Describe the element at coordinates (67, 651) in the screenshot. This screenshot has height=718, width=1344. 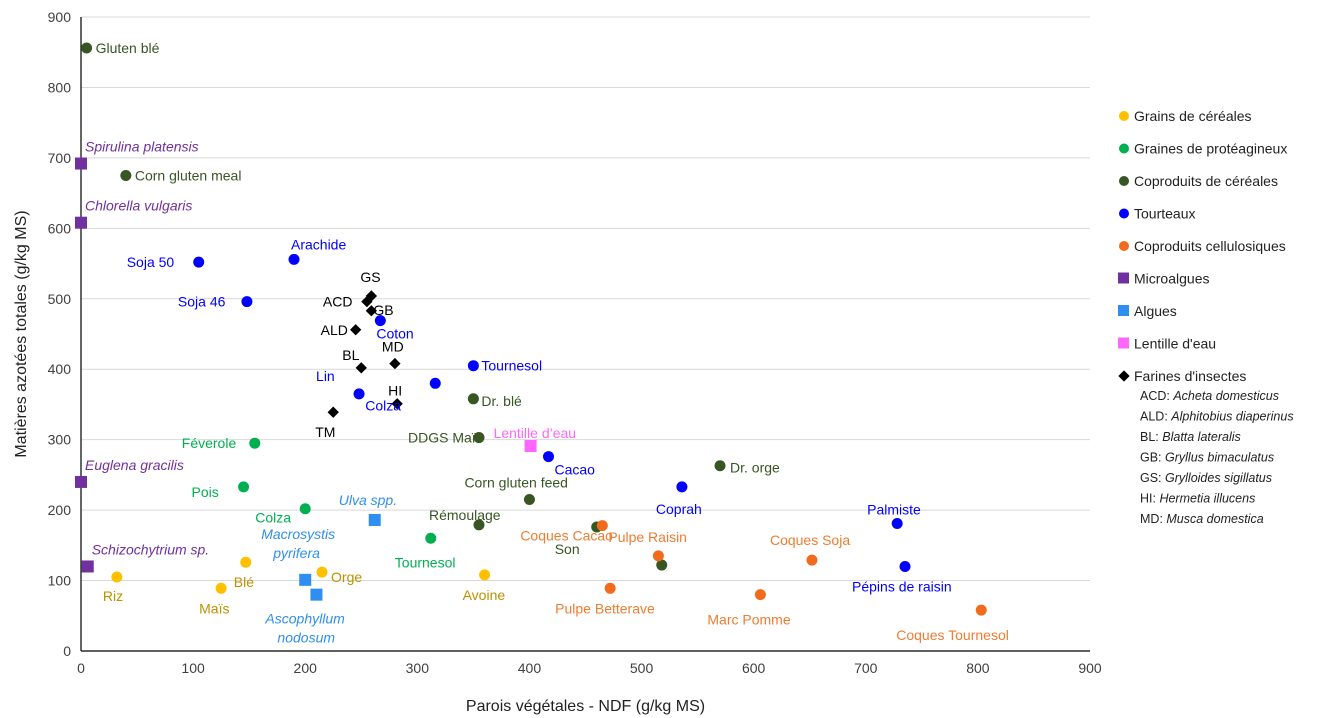
I see `y-tick-label: 0` at that location.